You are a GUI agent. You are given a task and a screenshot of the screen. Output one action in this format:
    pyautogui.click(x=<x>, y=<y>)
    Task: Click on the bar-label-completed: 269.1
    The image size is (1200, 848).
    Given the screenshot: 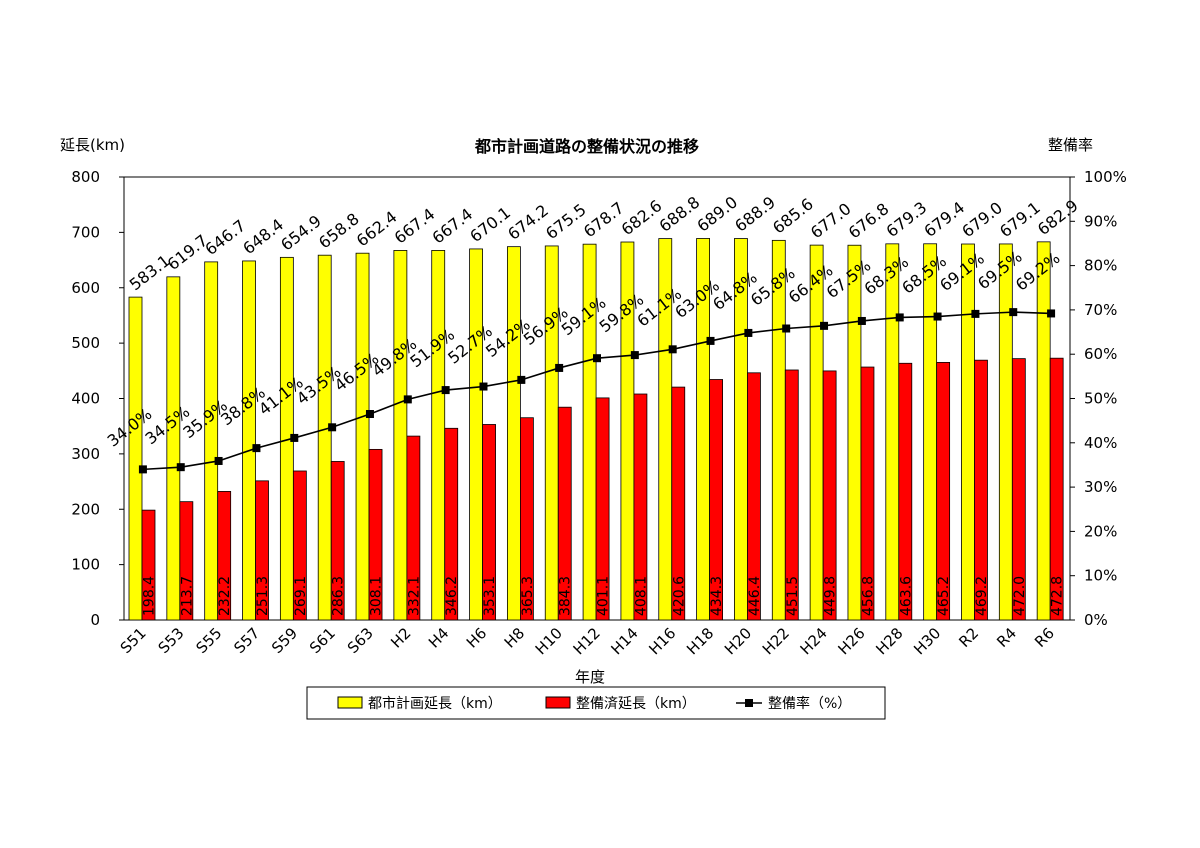 What is the action you would take?
    pyautogui.click(x=301, y=596)
    